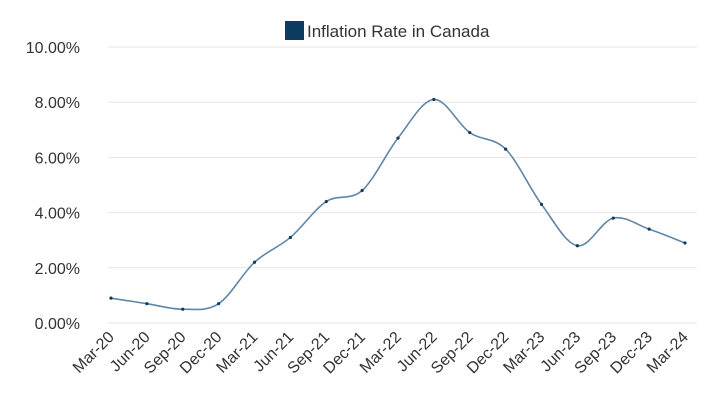 Image resolution: width=720 pixels, height=404 pixels. I want to click on y-axis: 0.00% 2.00% 4.00% 6.00% 8.00% 10.00%, so click(53, 186).